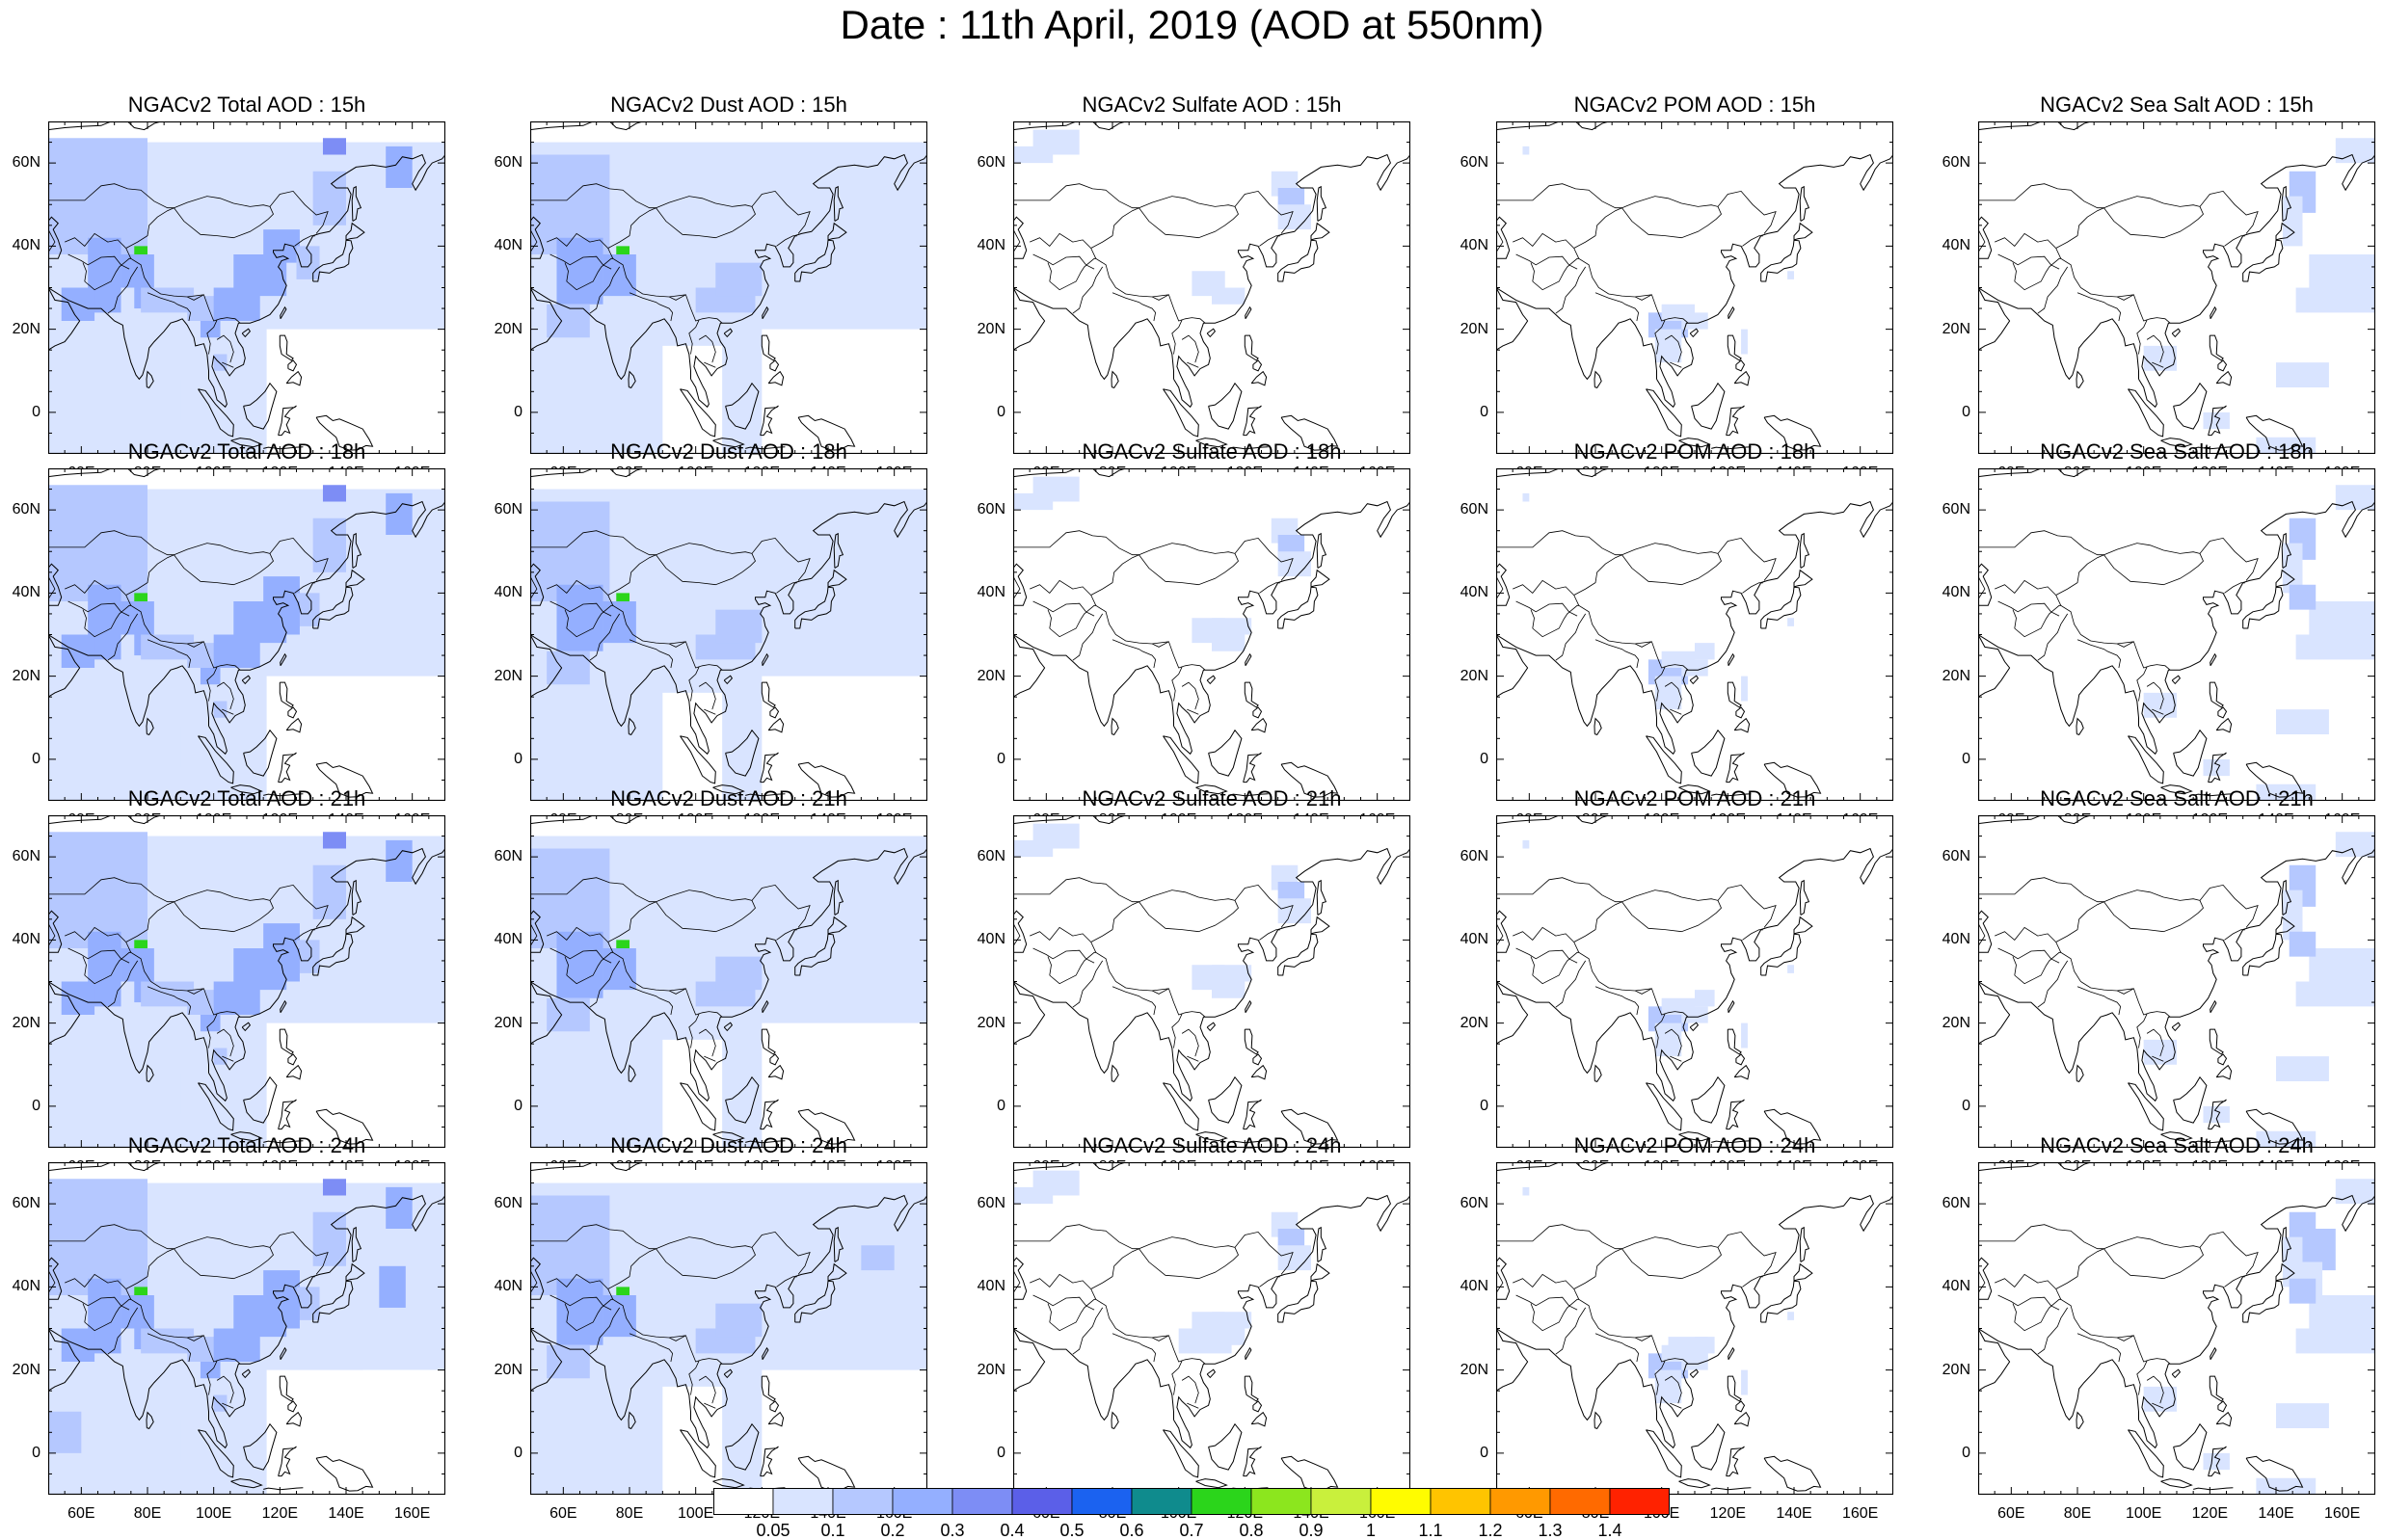 Image resolution: width=2384 pixels, height=1540 pixels. I want to click on panel-title: NGACv2 Sea Salt AOD : 21h, so click(2177, 798).